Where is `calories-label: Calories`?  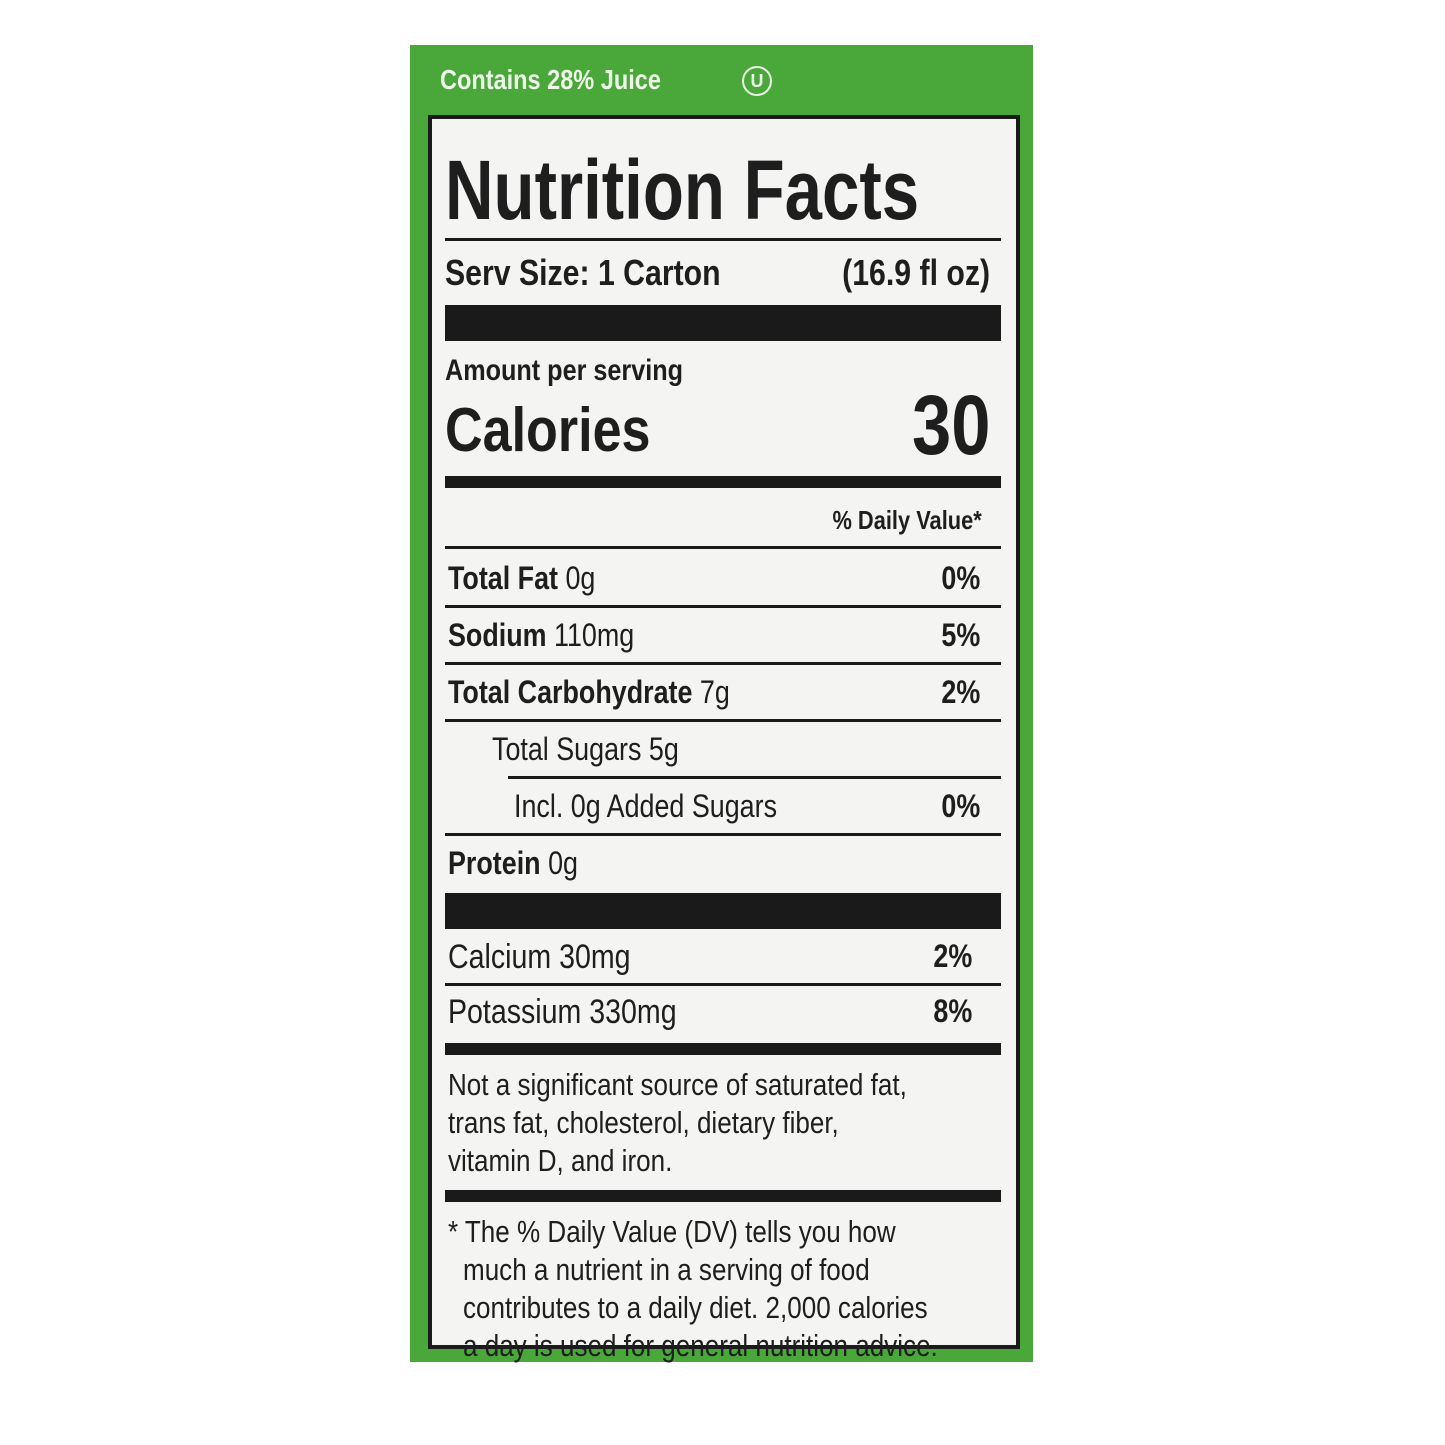 calories-label: Calories is located at coordinates (548, 430).